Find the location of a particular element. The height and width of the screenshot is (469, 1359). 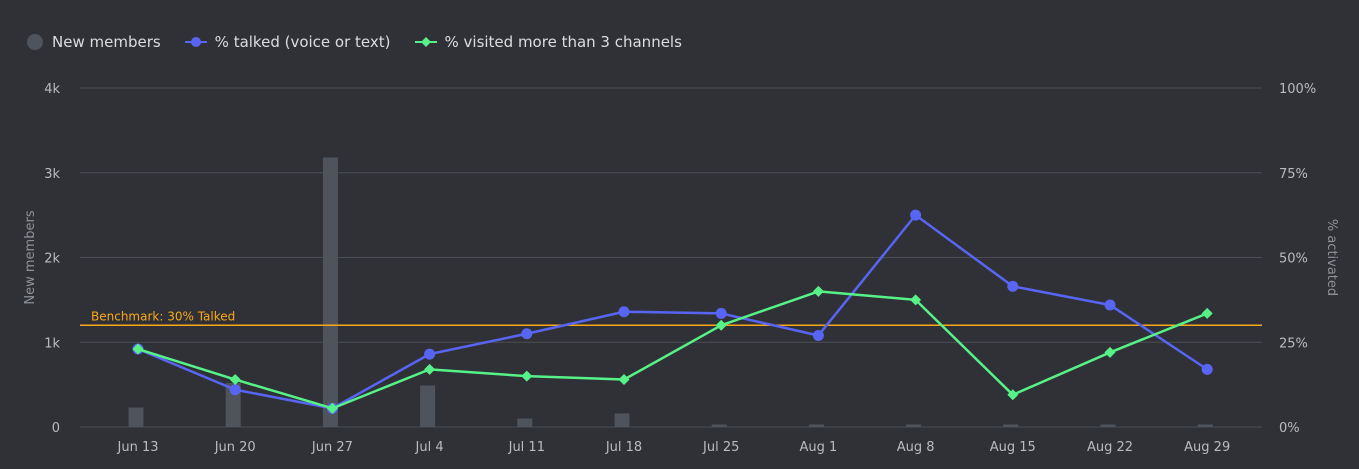

legend-label: % talked (voice or text) is located at coordinates (302, 42).